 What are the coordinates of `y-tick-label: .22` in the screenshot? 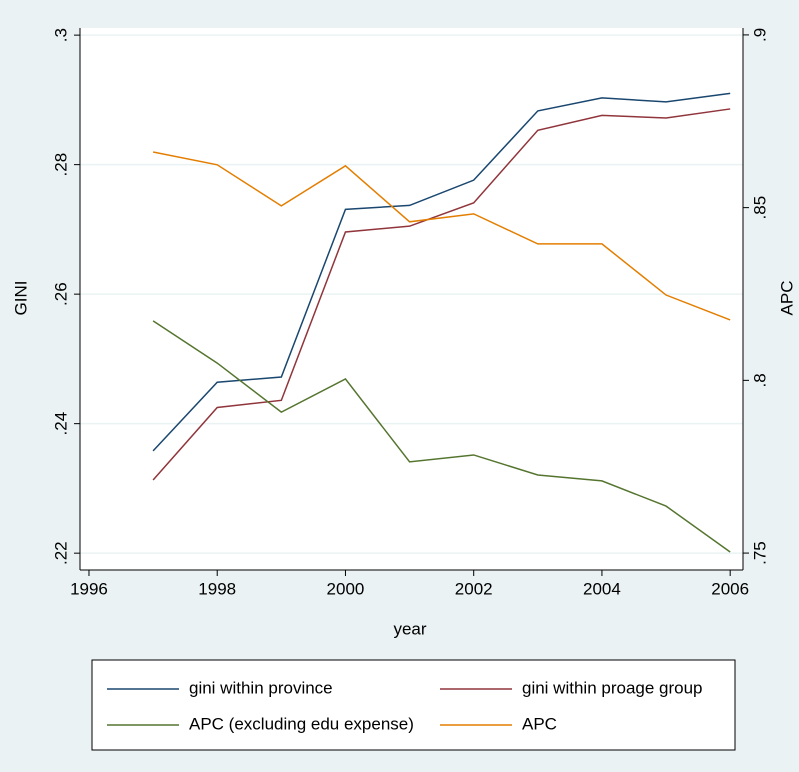 It's located at (60, 553).